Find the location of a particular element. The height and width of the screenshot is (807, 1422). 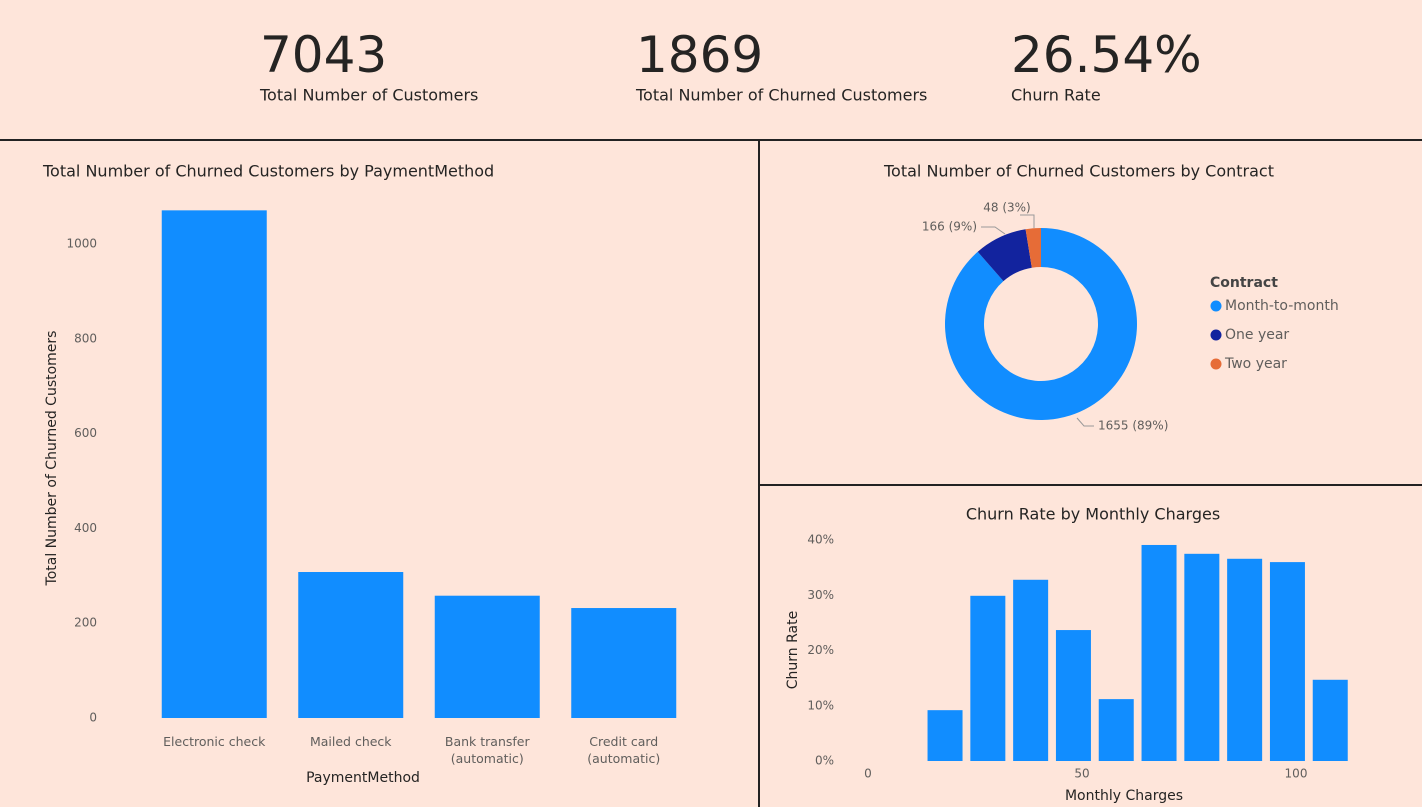

kpi-value: 1869 is located at coordinates (699, 55).